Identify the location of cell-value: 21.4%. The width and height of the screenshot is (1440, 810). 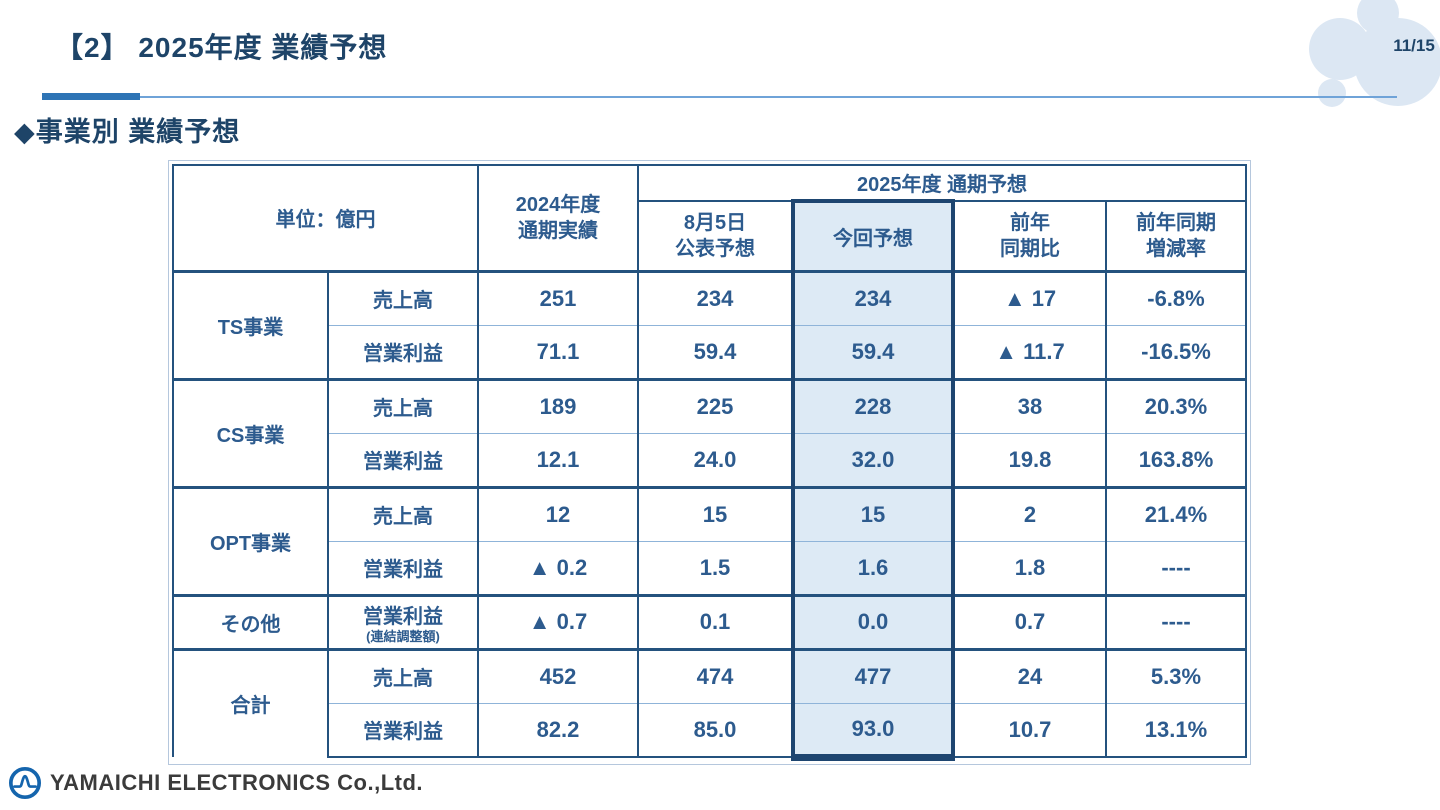
(1176, 513).